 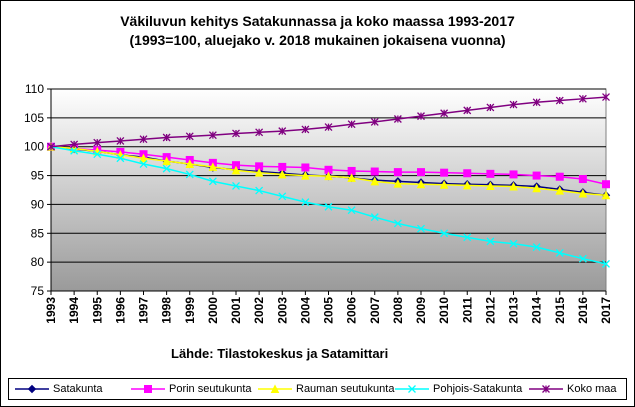 I want to click on x-tick-label: 2011, so click(x=467, y=310).